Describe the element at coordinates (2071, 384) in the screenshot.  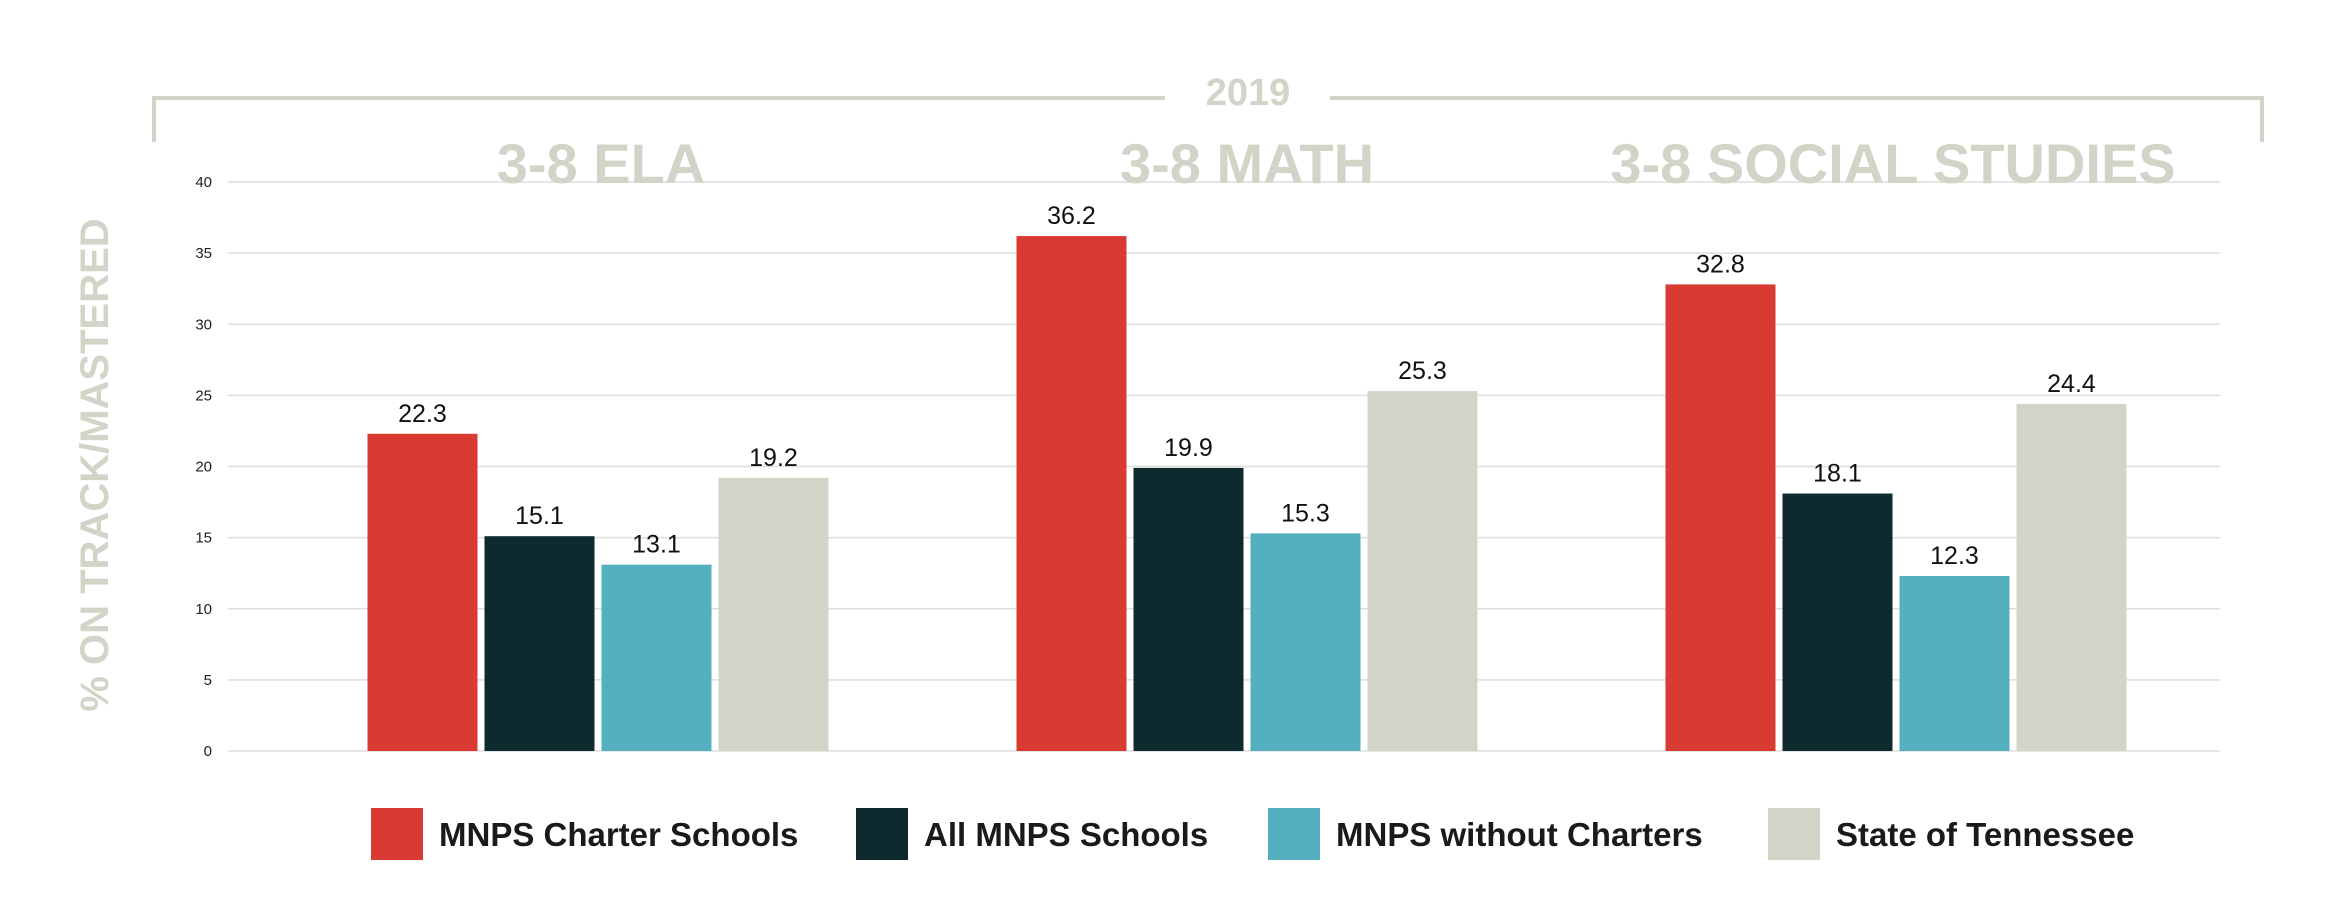
I see `data-label: 24.4` at that location.